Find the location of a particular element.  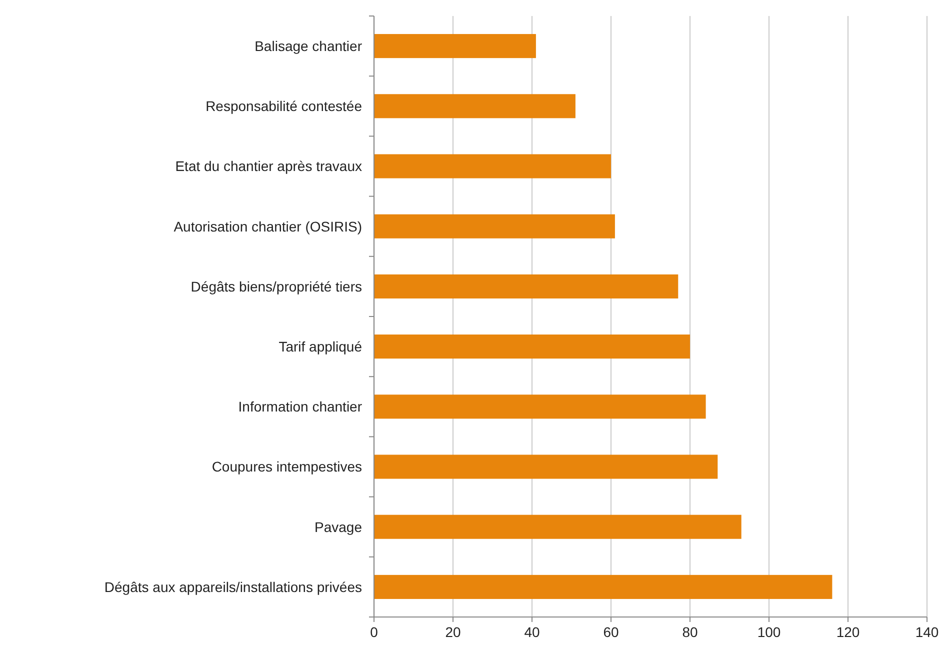

y-tick-label: Information chantier is located at coordinates (300, 406).